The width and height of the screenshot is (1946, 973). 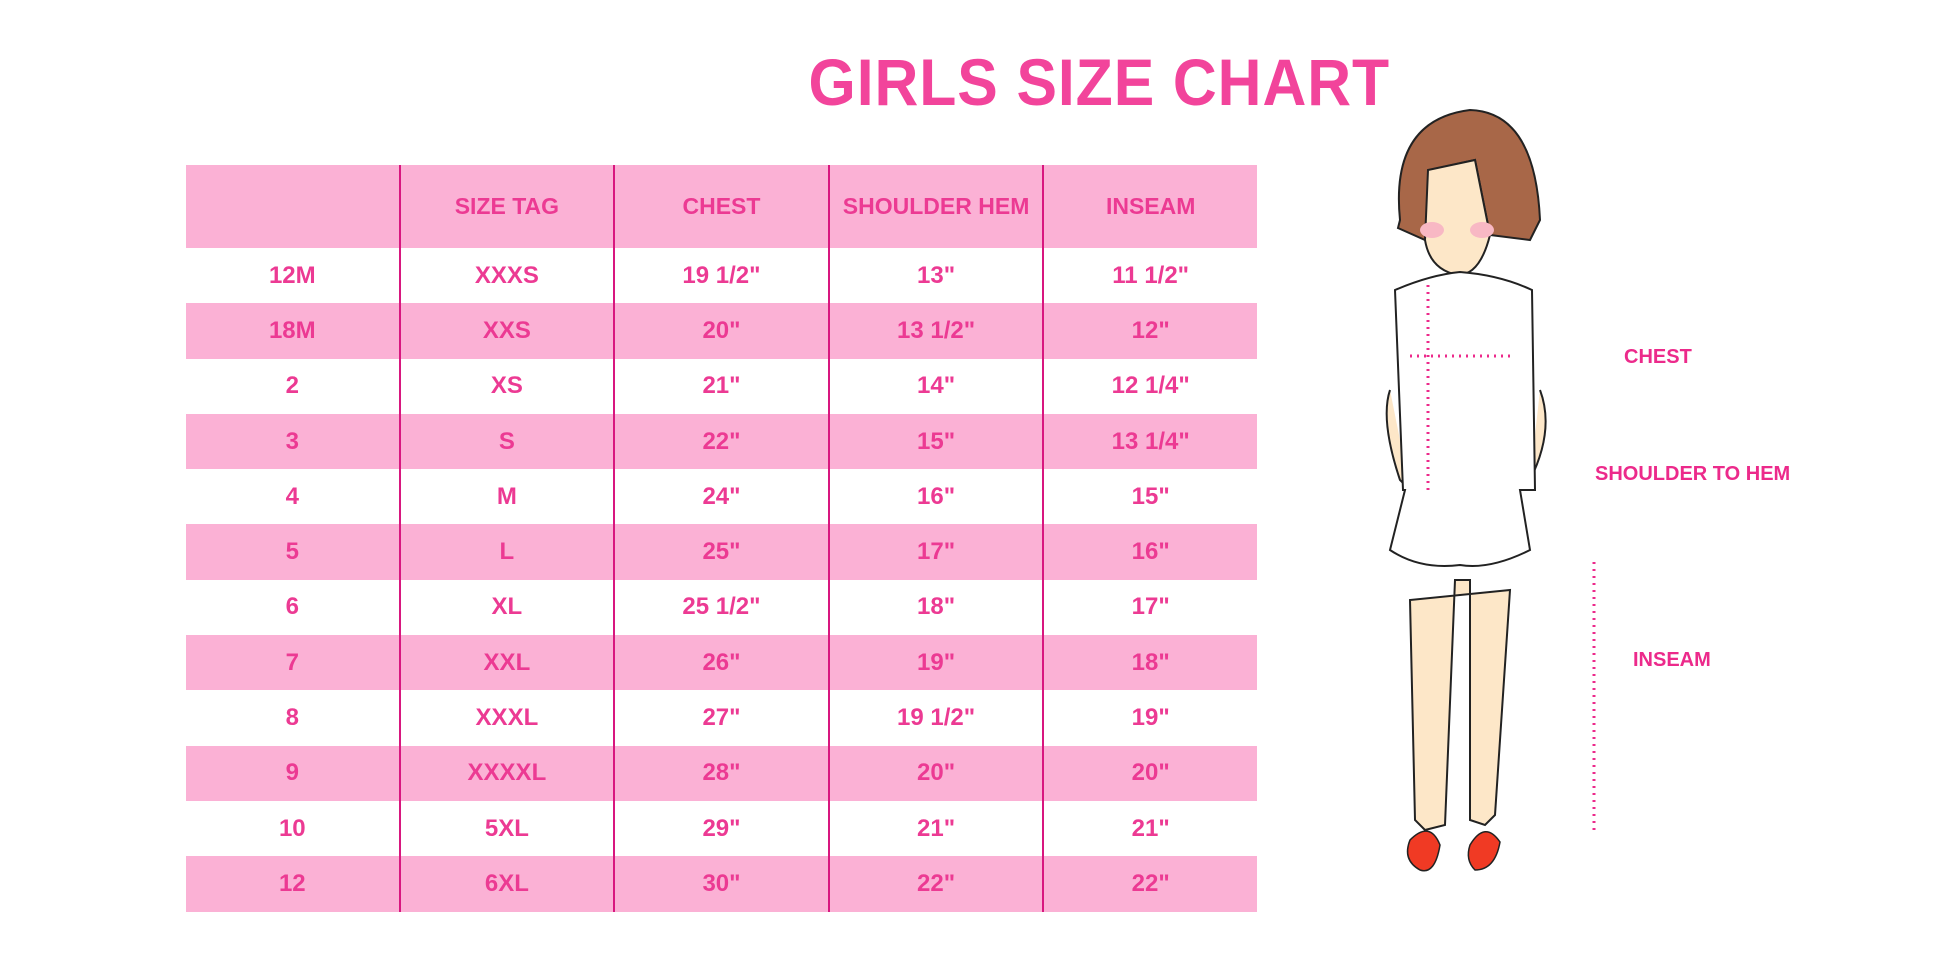 What do you see at coordinates (1149, 441) in the screenshot?
I see `table-cell: 13 1/4"` at bounding box center [1149, 441].